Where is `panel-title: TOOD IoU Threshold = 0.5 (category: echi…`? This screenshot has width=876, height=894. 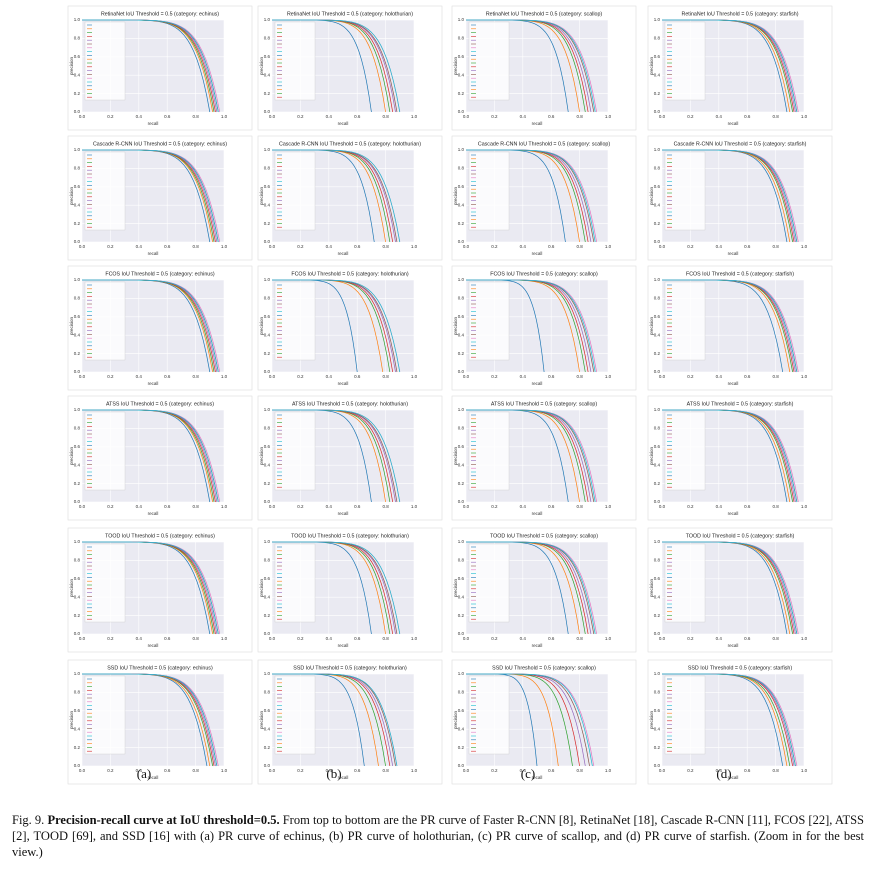 panel-title: TOOD IoU Threshold = 0.5 (category: echi… is located at coordinates (160, 536).